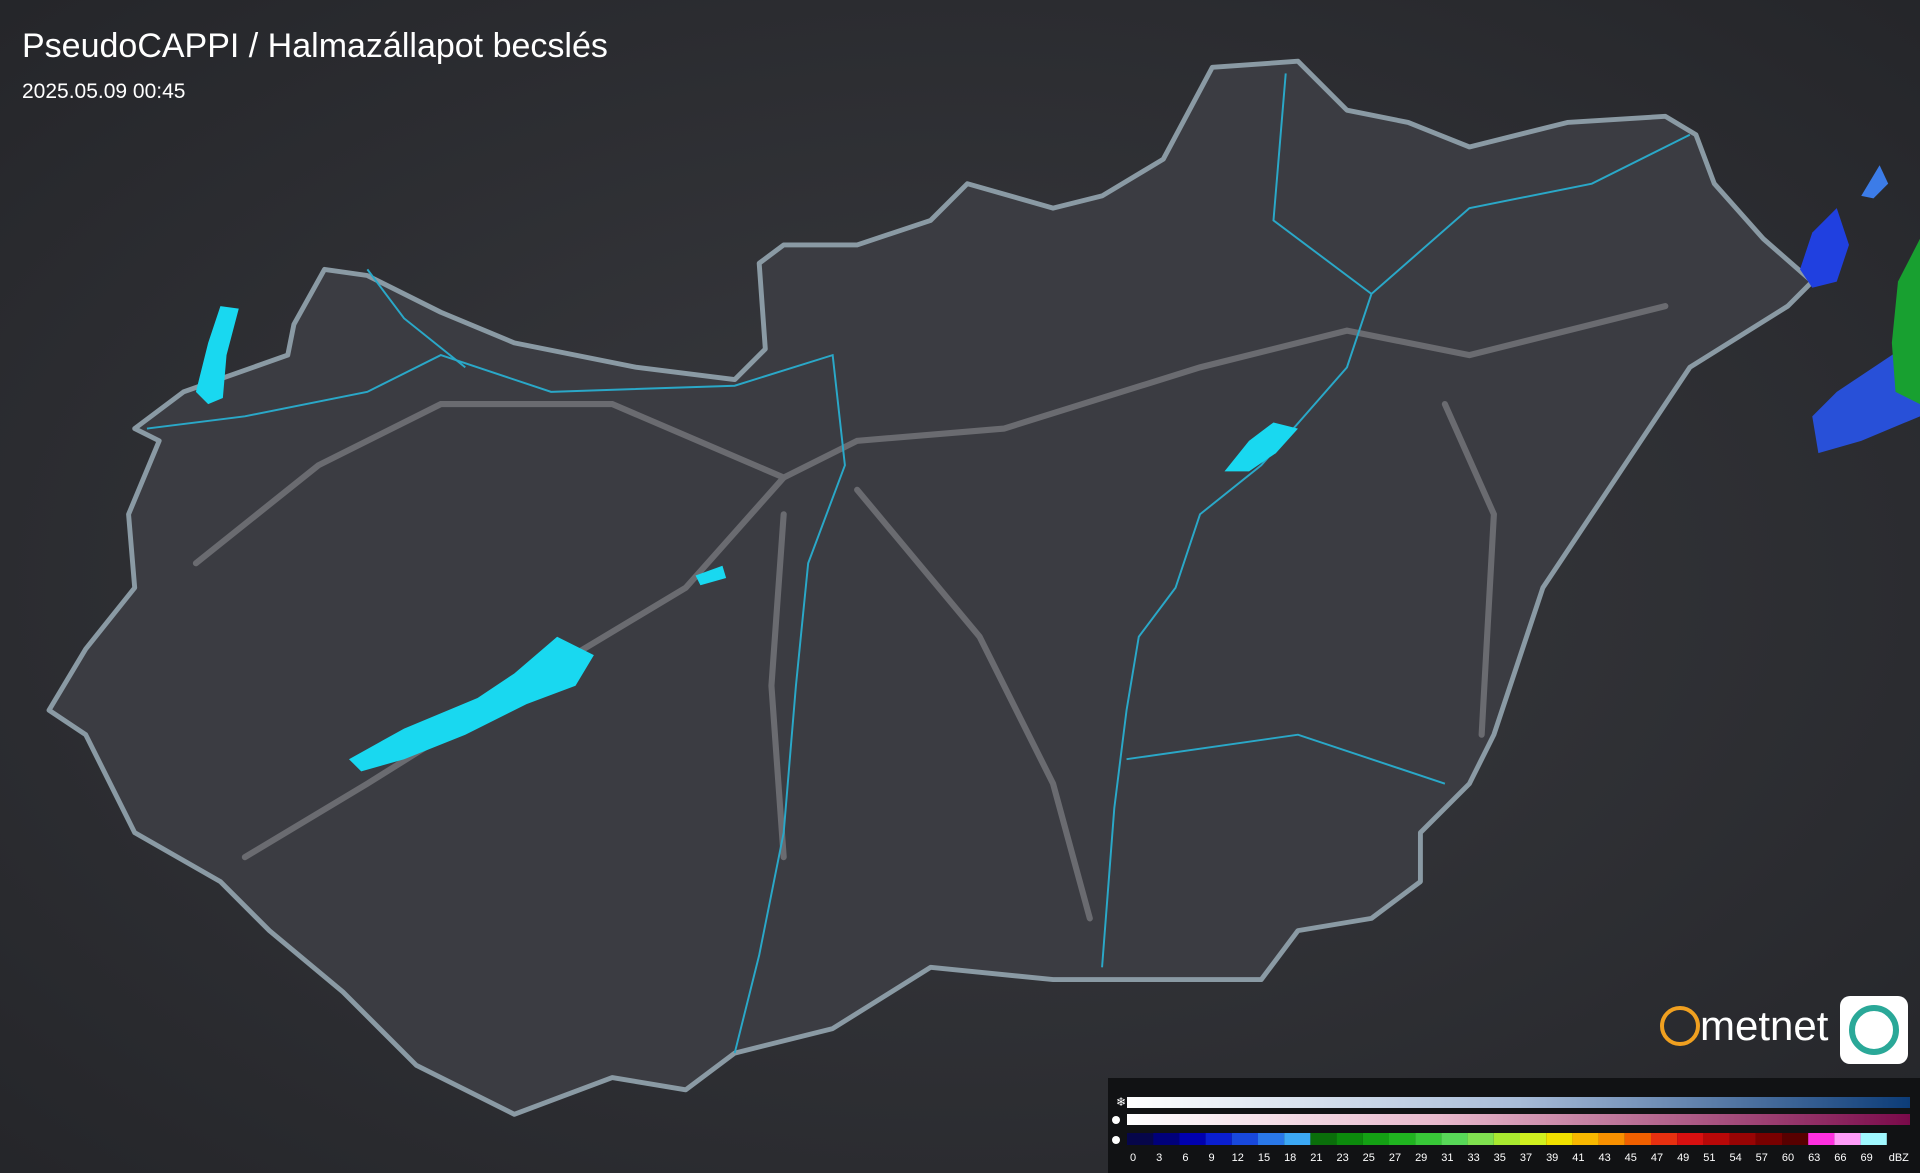 This screenshot has height=1173, width=1920. I want to click on legend-label: 25, so click(1369, 1158).